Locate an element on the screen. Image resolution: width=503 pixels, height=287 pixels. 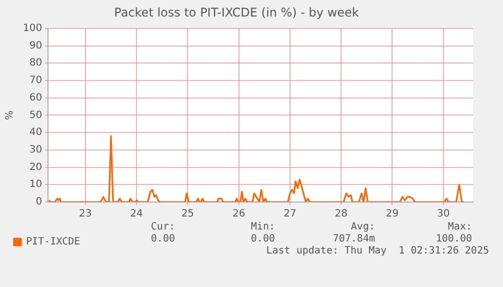
x-tick-label: 26 is located at coordinates (239, 214).